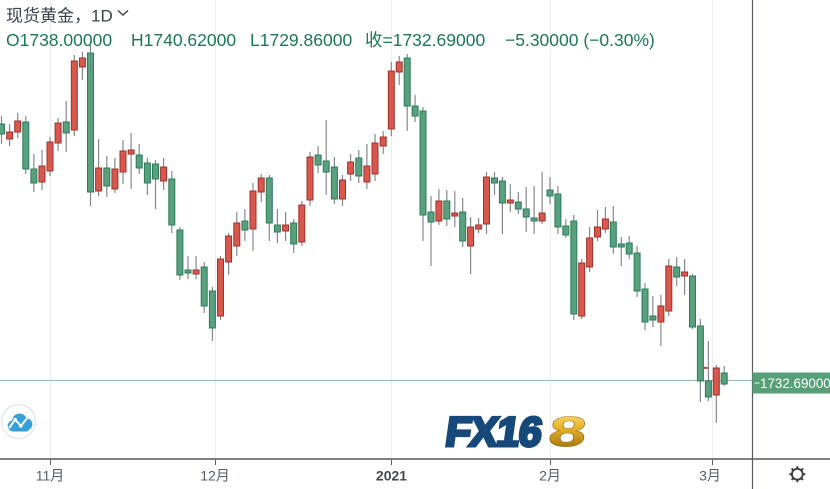 Image resolution: width=830 pixels, height=489 pixels. What do you see at coordinates (50, 476) in the screenshot?
I see `svg-text: 11月` at bounding box center [50, 476].